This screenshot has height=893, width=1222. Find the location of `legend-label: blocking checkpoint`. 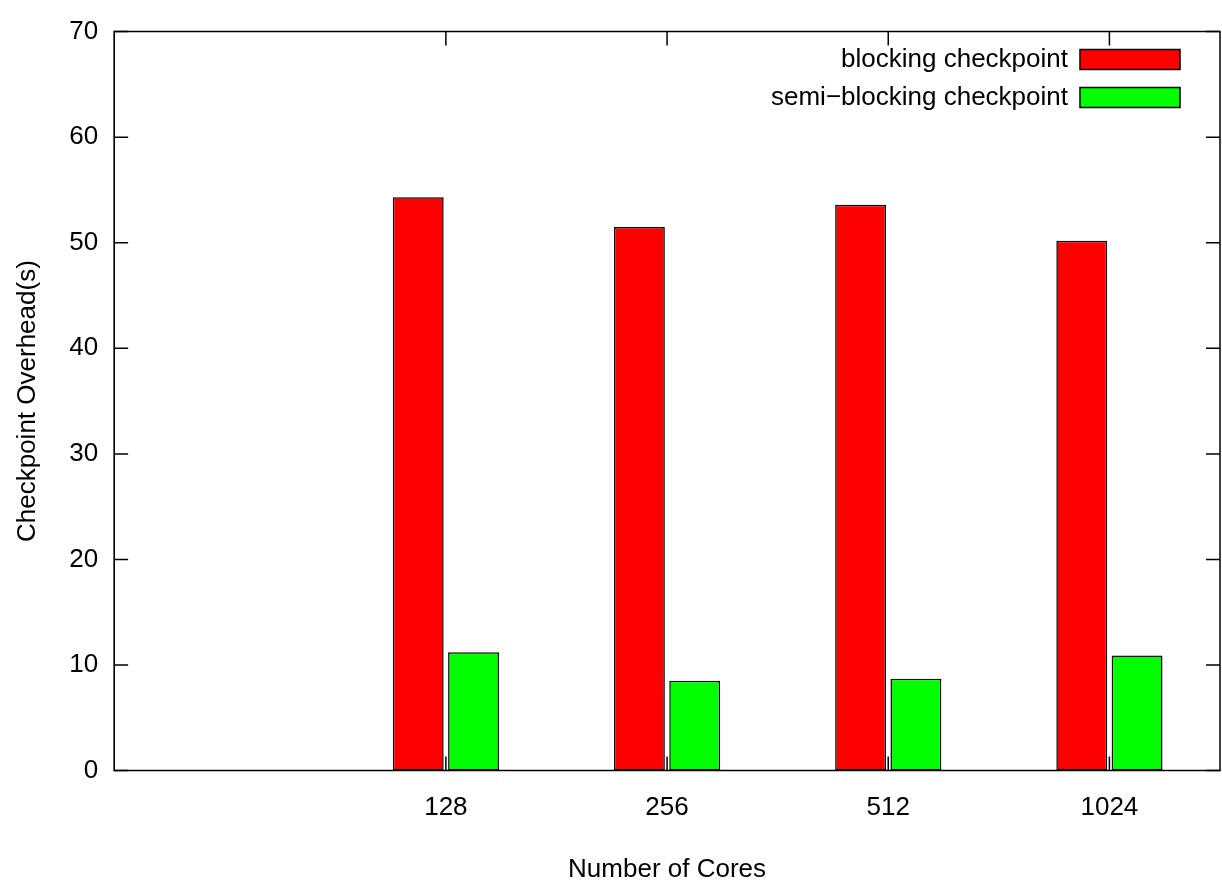

legend-label: blocking checkpoint is located at coordinates (955, 57).